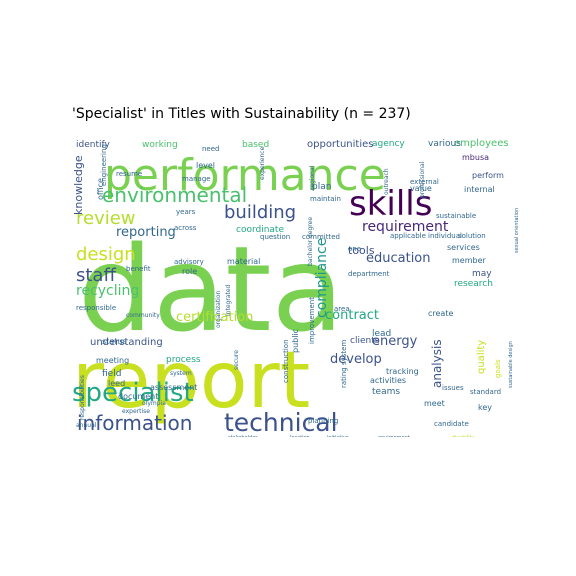  I want to click on word-certification: certification, so click(214, 317).